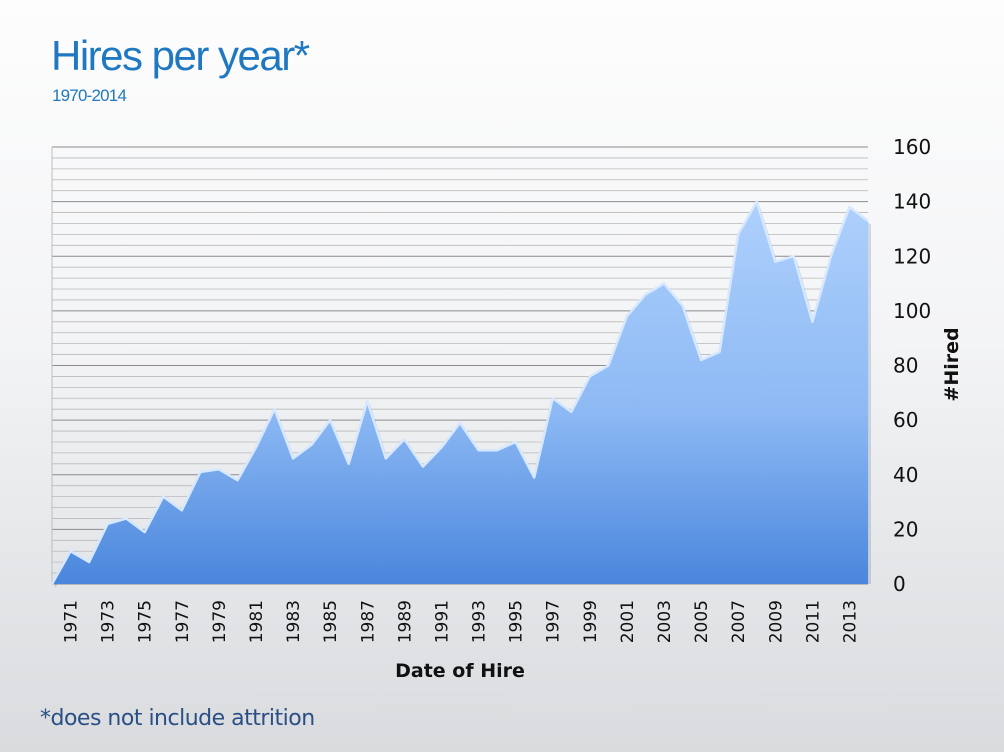 This screenshot has height=752, width=1004. Describe the element at coordinates (912, 311) in the screenshot. I see `y-tick-label: 100` at that location.